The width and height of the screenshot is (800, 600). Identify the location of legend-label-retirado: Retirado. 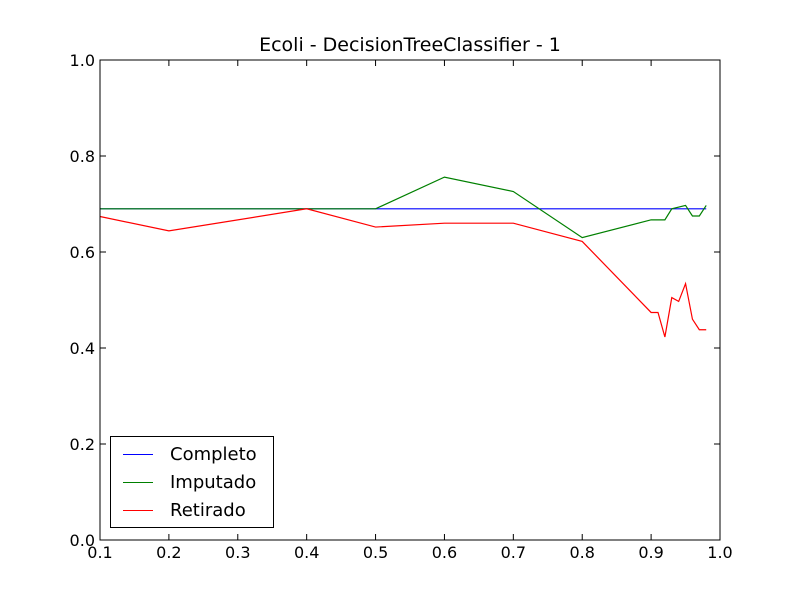
(208, 510).